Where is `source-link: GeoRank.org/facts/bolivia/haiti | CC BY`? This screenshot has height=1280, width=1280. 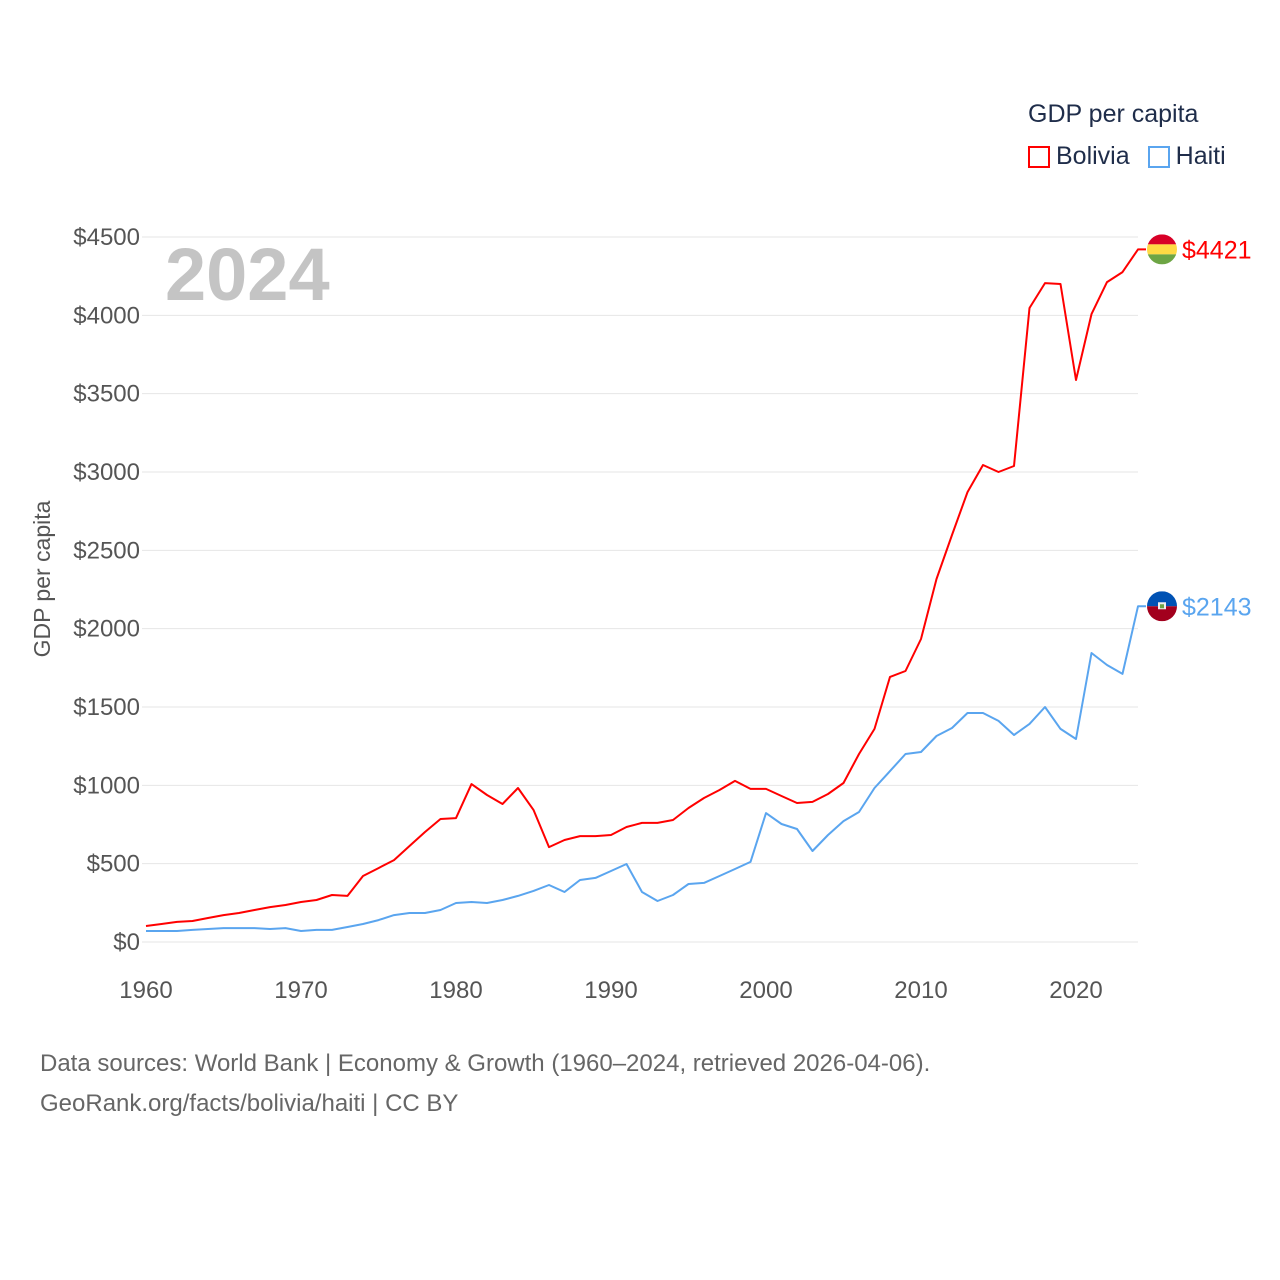 source-link: GeoRank.org/facts/bolivia/haiti | CC BY is located at coordinates (249, 1103).